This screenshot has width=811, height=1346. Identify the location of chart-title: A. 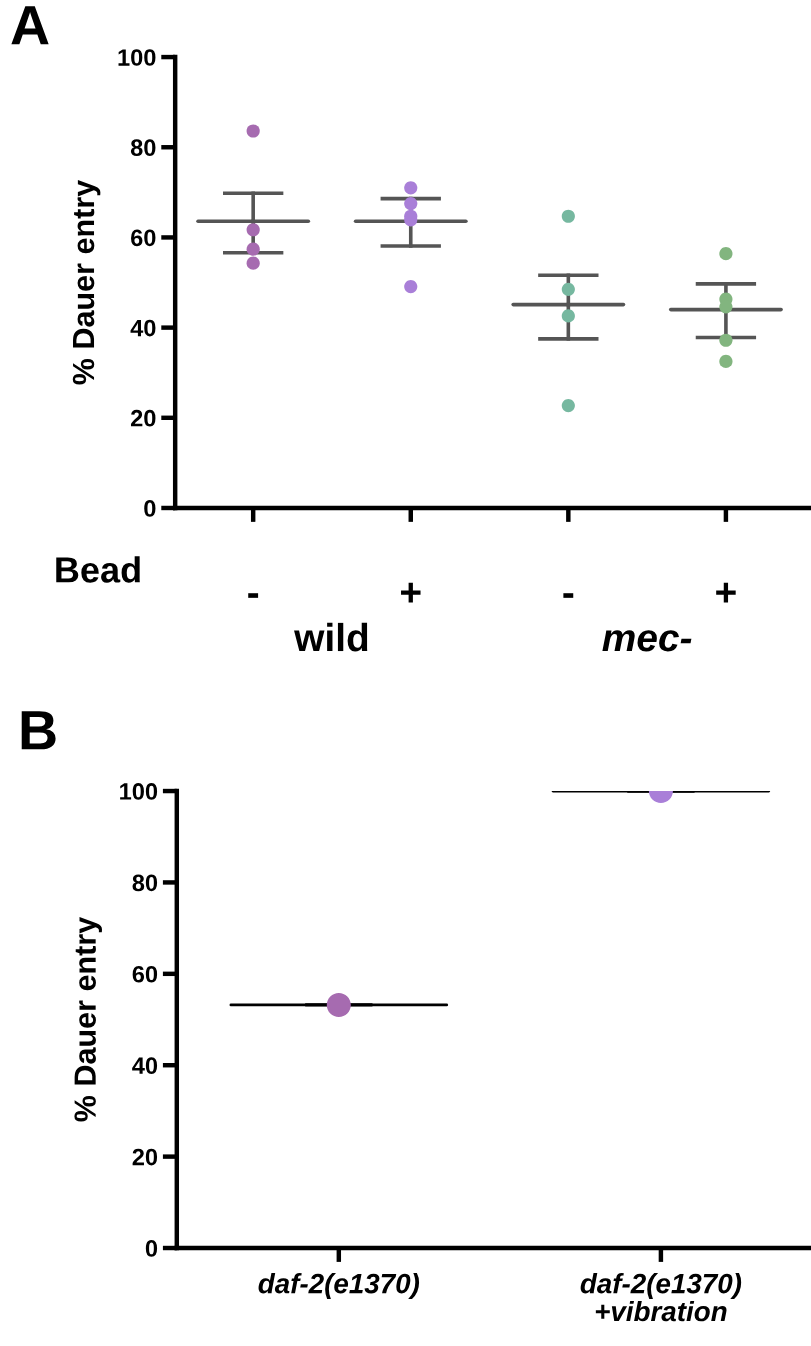
(30, 25).